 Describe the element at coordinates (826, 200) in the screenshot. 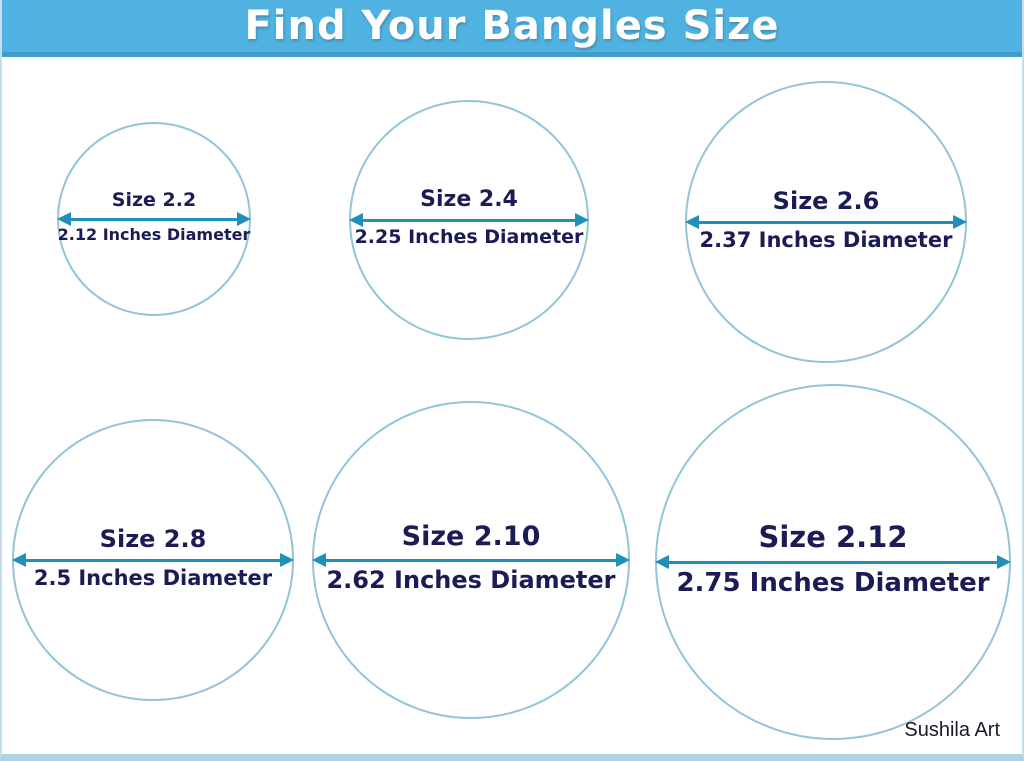

I see `size-label: Size 2.6` at that location.